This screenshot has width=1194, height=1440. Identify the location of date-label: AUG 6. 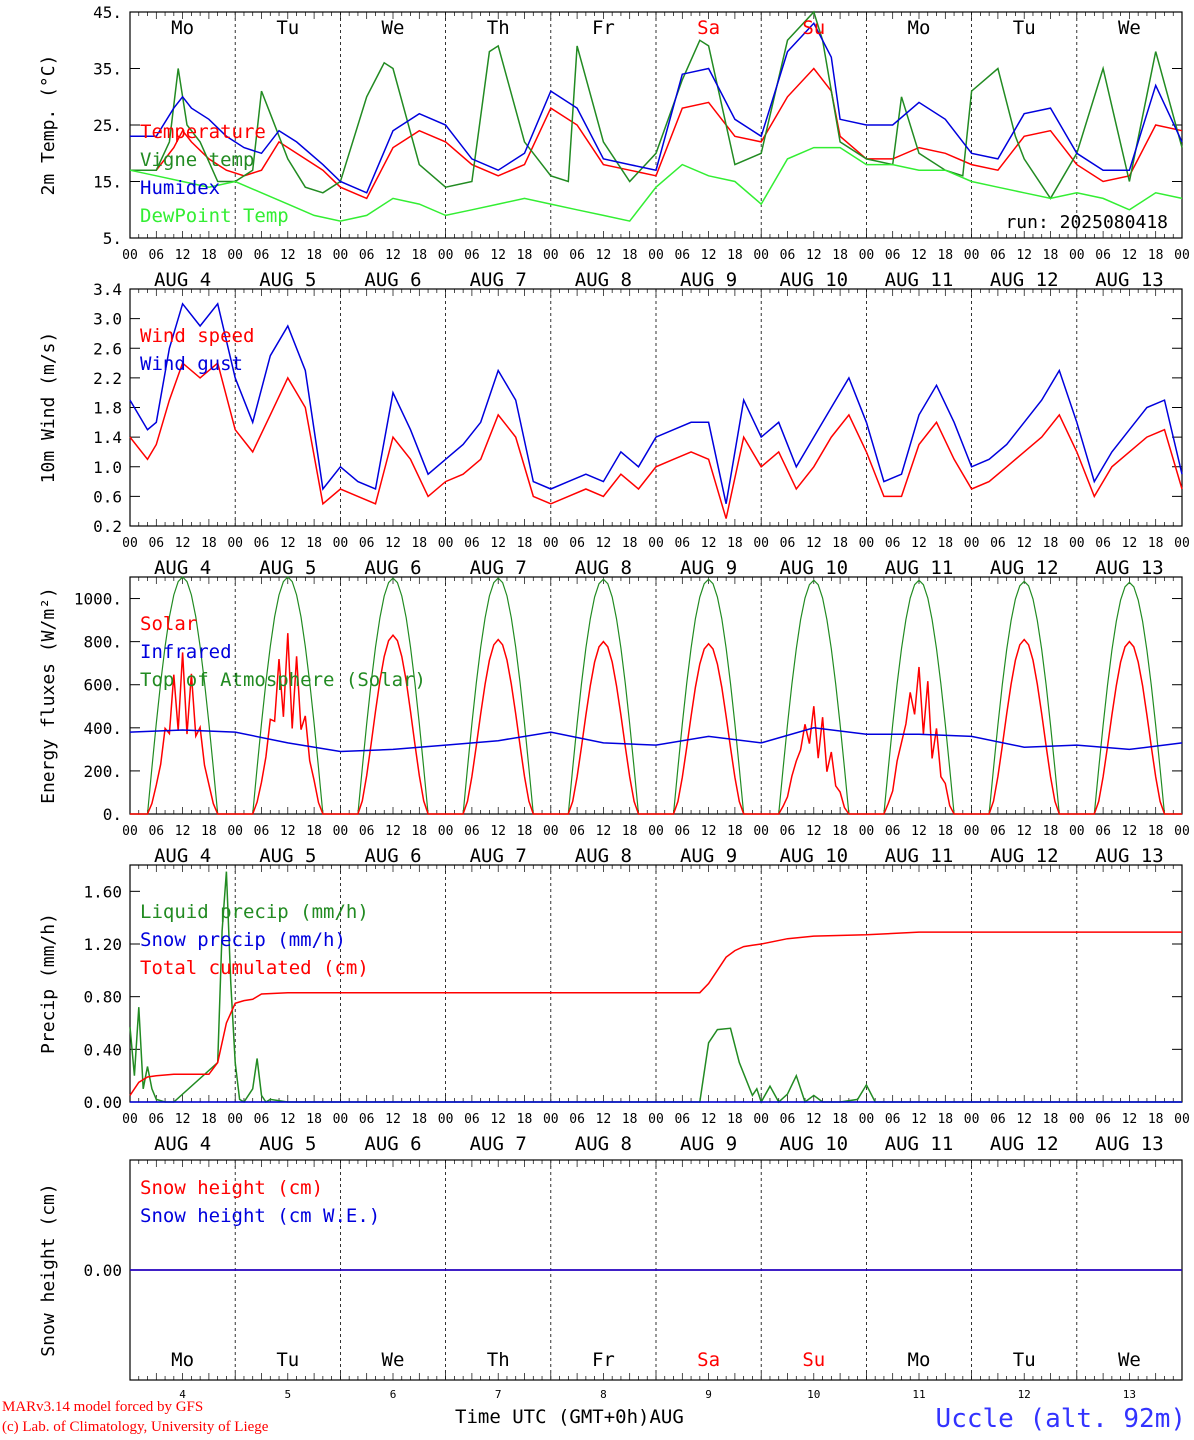
(392, 856).